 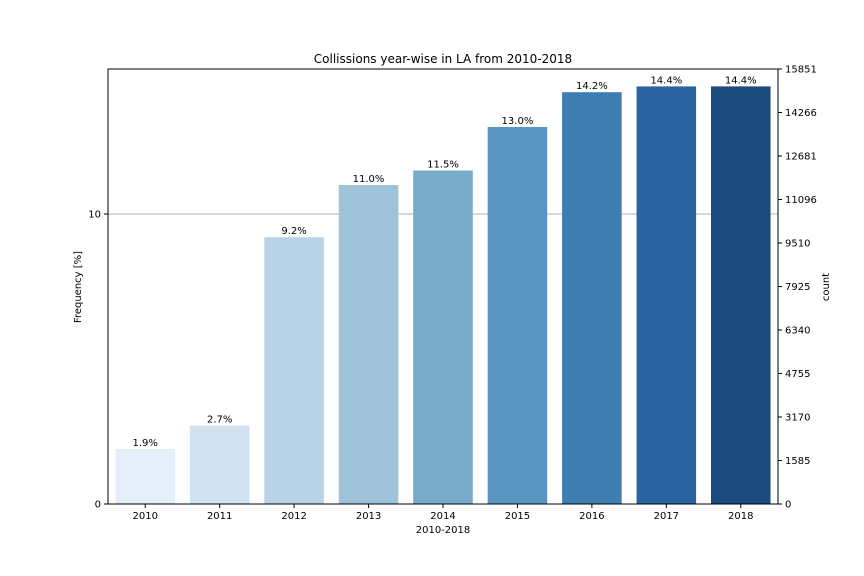 I want to click on x-tick-label: 2015, so click(x=517, y=516).